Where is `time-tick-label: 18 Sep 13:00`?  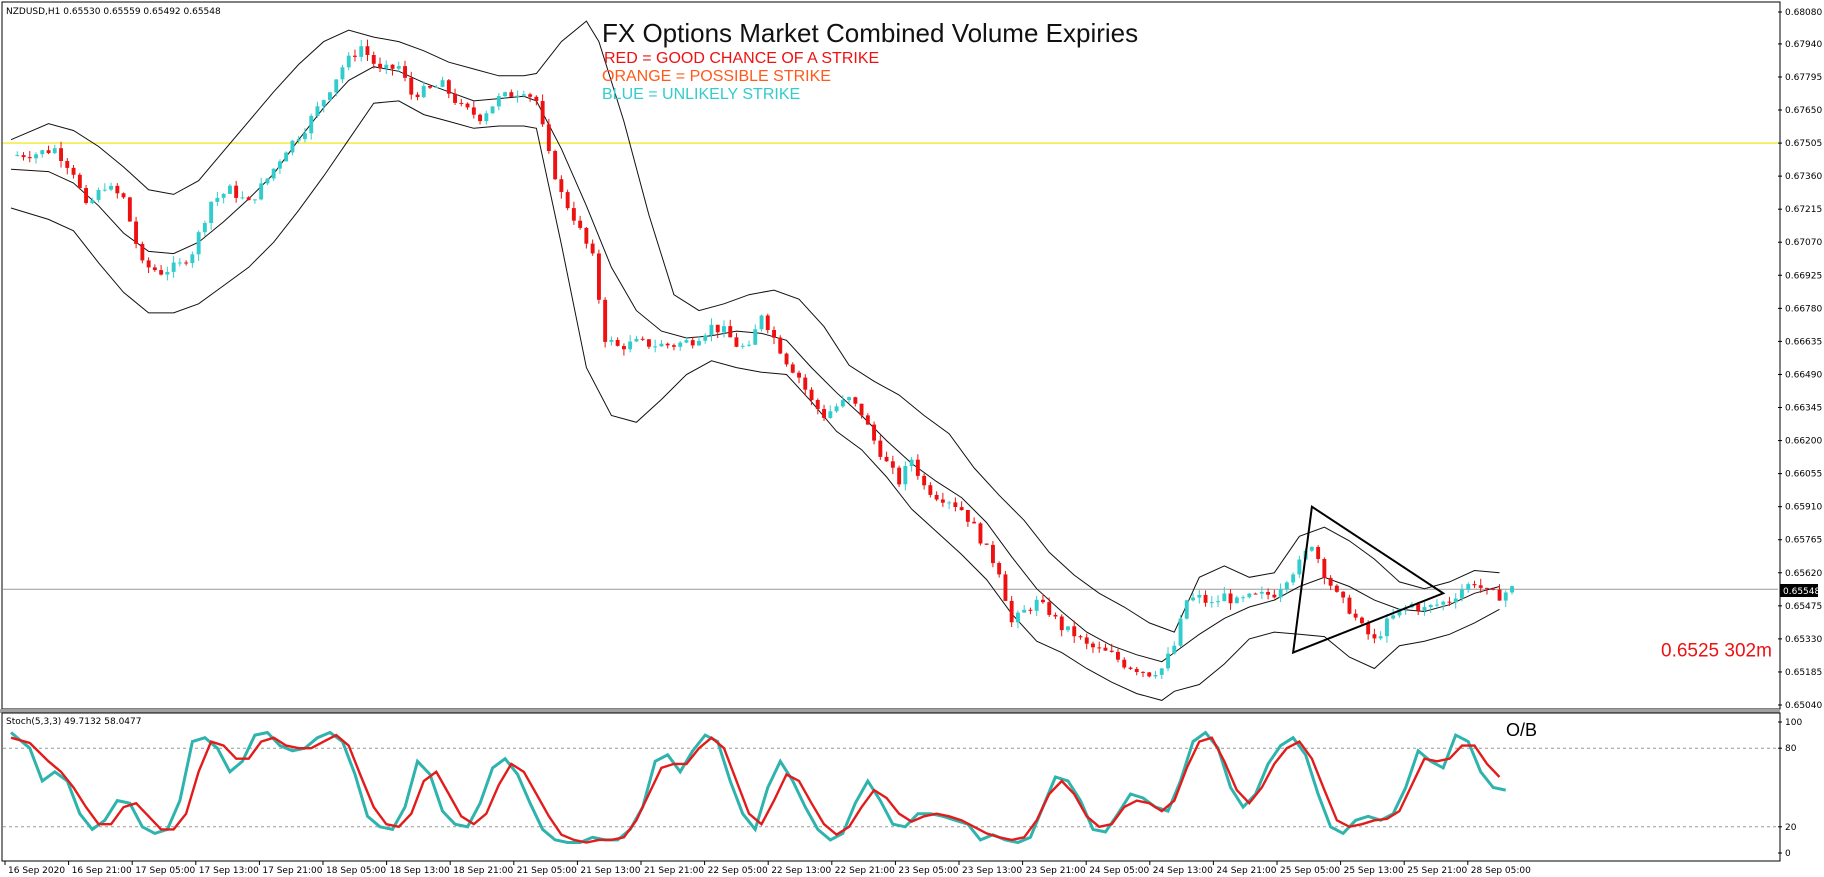
time-tick-label: 18 Sep 13:00 is located at coordinates (420, 871).